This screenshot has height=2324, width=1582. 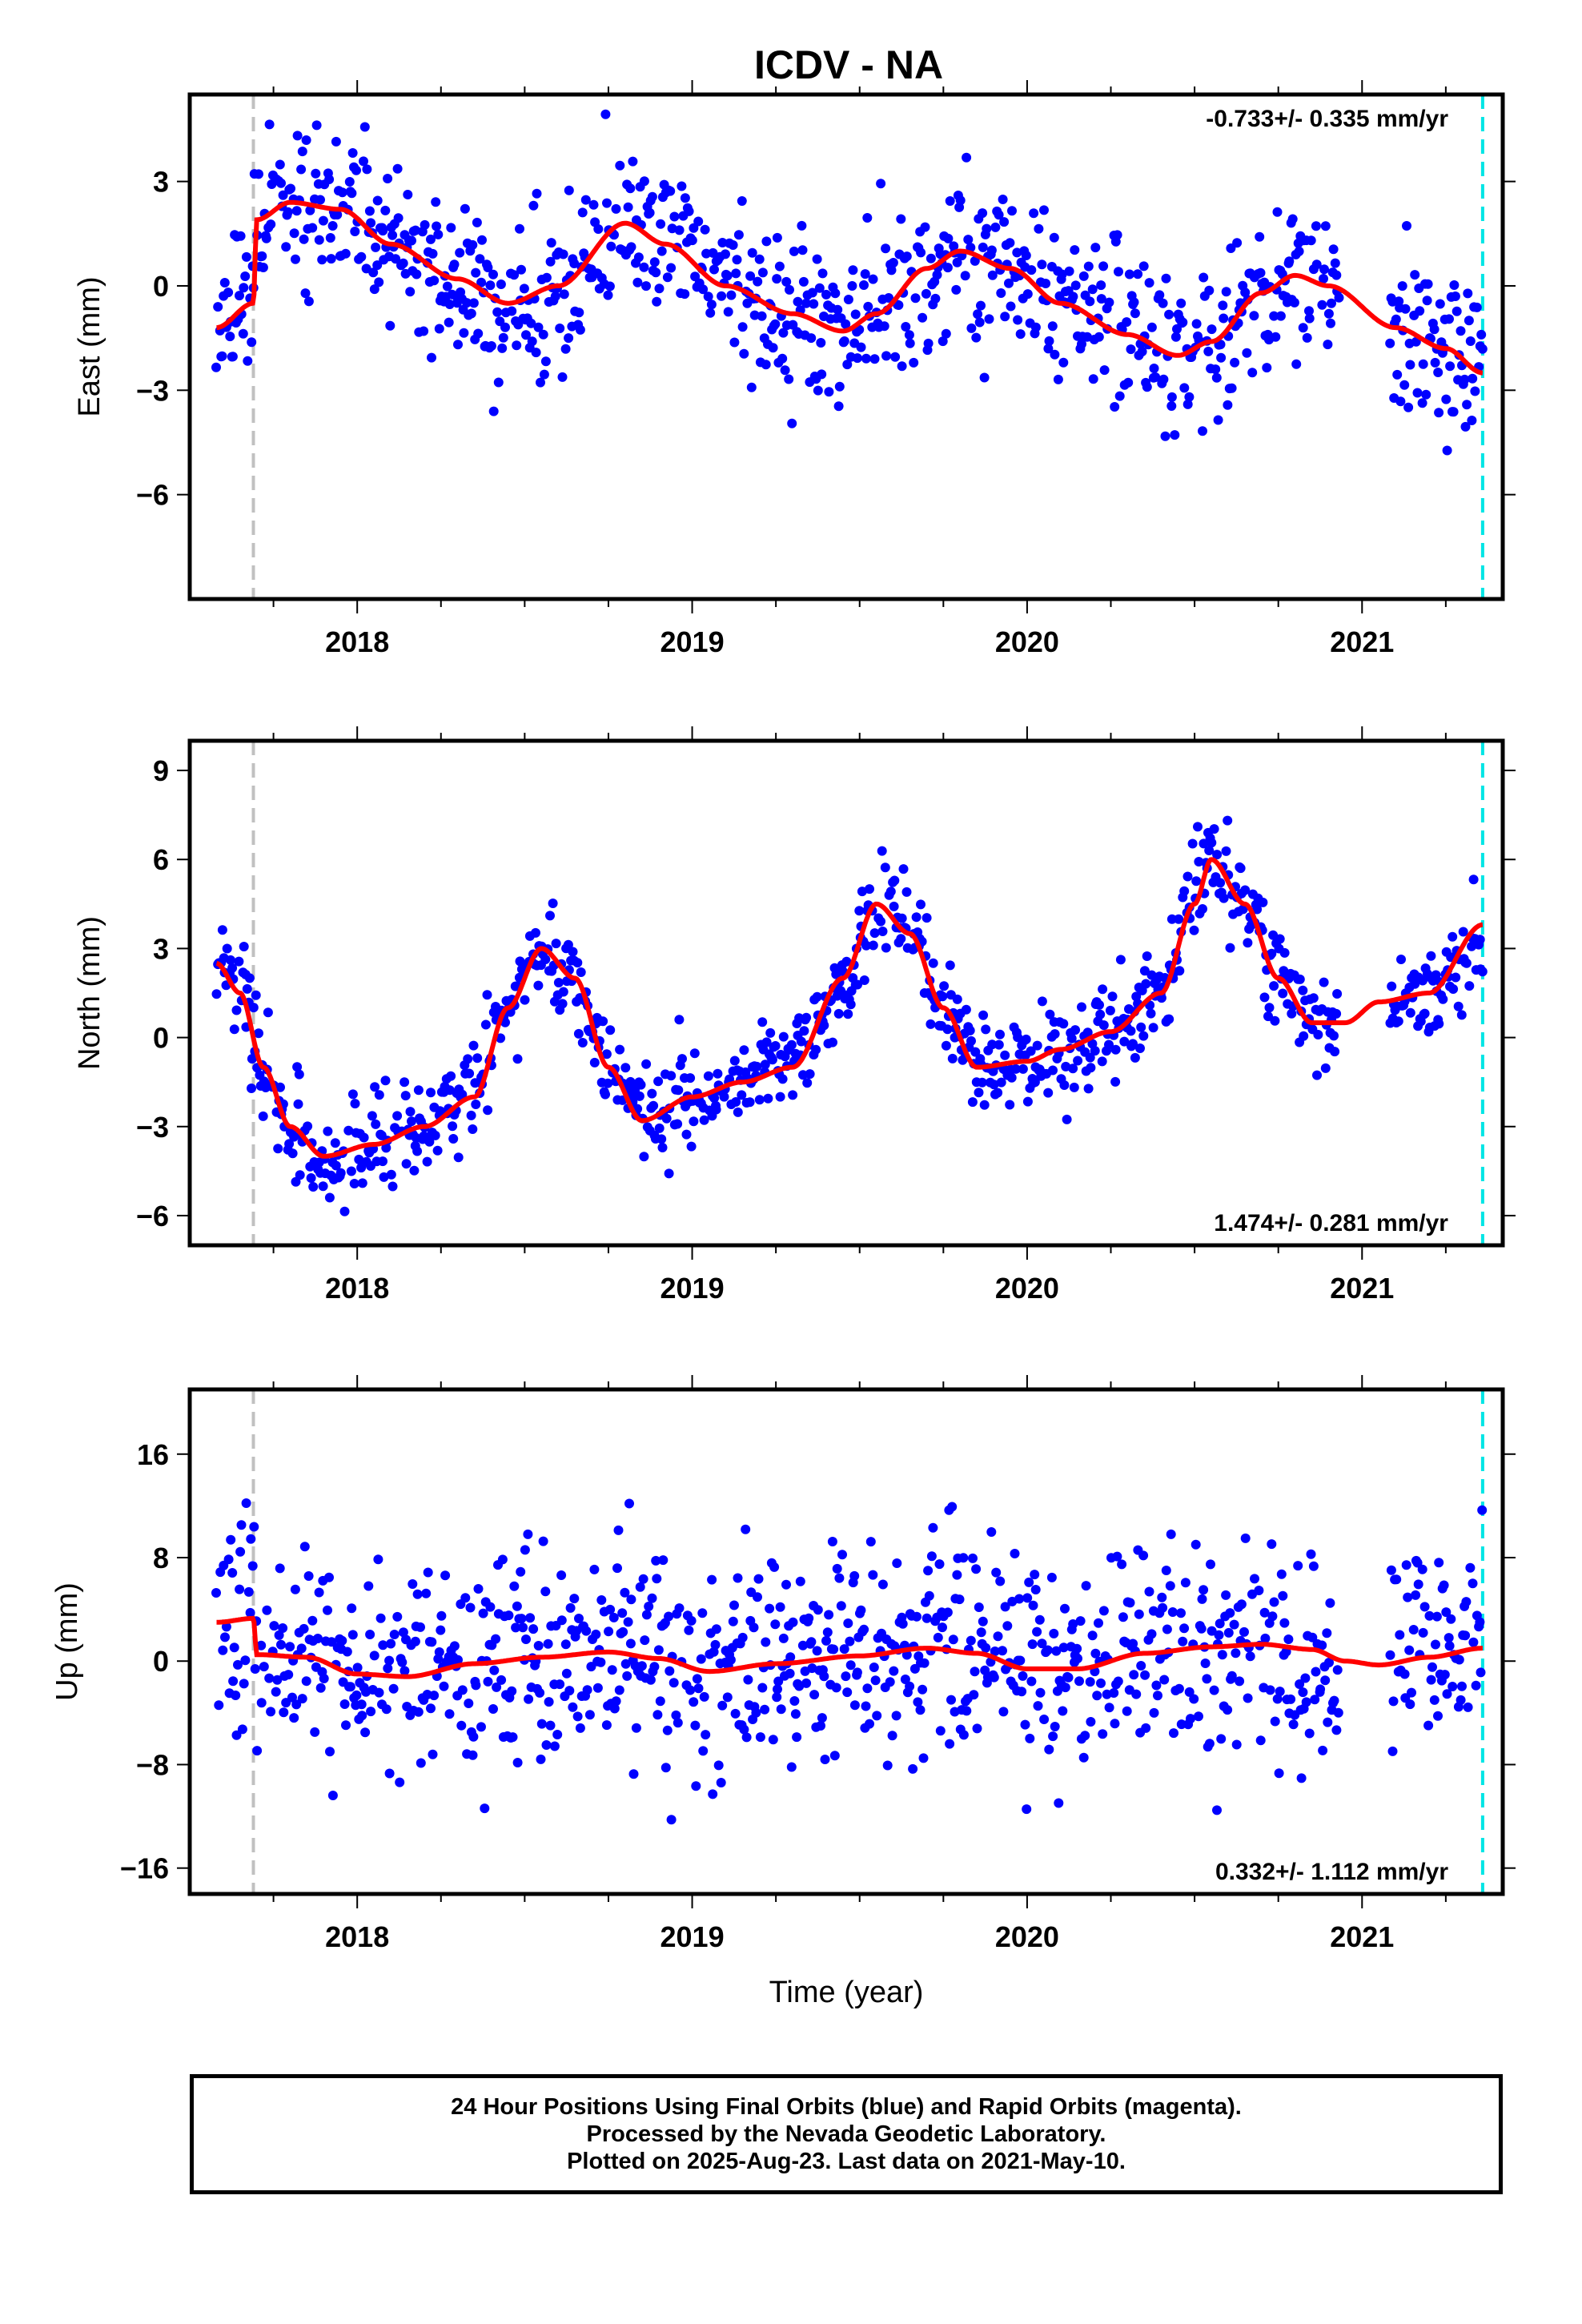 What do you see at coordinates (693, 641) in the screenshot?
I see `x-tick-label: 2019` at bounding box center [693, 641].